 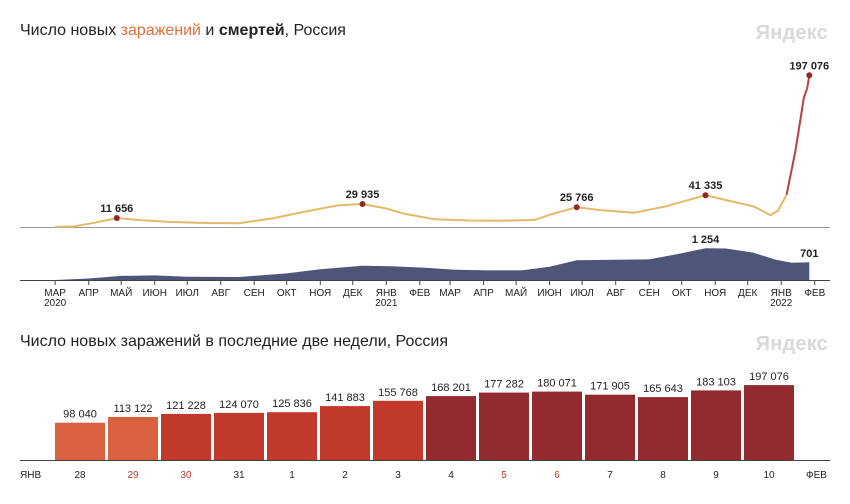 What do you see at coordinates (716, 382) in the screenshot?
I see `bar-value-label: 183 103` at bounding box center [716, 382].